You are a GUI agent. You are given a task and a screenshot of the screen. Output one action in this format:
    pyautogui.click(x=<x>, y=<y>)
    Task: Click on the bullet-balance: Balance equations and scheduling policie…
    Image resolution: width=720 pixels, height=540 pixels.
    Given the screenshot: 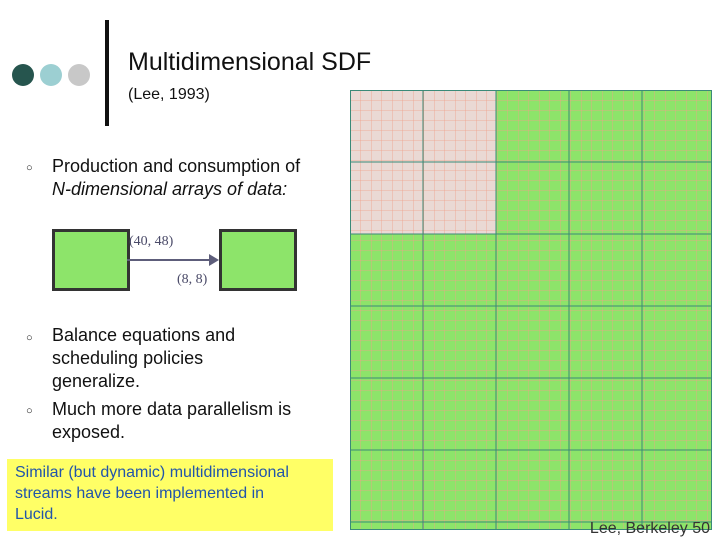 What is the action you would take?
    pyautogui.click(x=143, y=358)
    